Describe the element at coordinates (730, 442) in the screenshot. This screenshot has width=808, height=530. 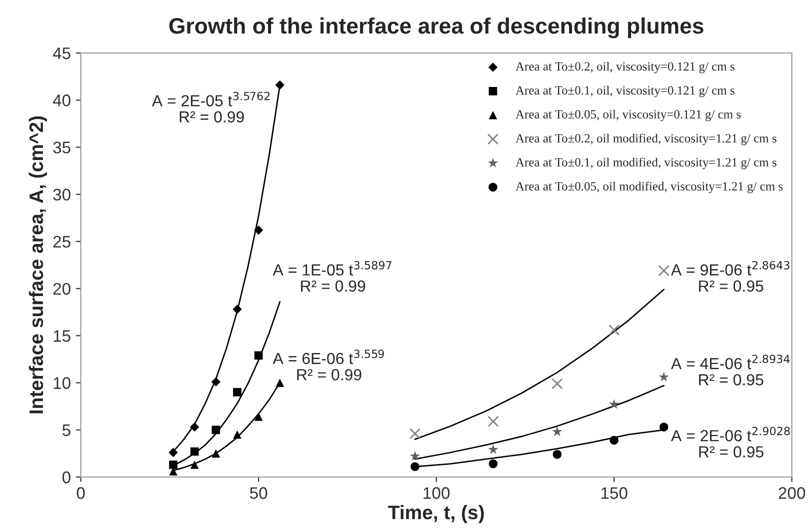
I see `annotation: A = 2E-06 t$^{2.9028}$ R² = 0.95` at that location.